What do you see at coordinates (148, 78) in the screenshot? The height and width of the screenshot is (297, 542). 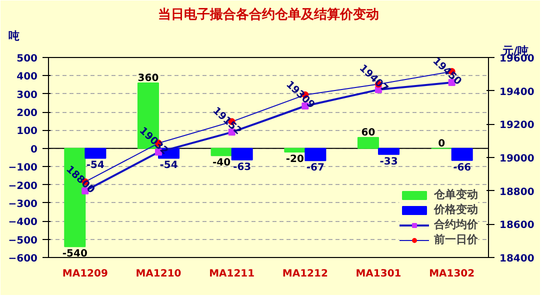 I see `data-label: 360` at bounding box center [148, 78].